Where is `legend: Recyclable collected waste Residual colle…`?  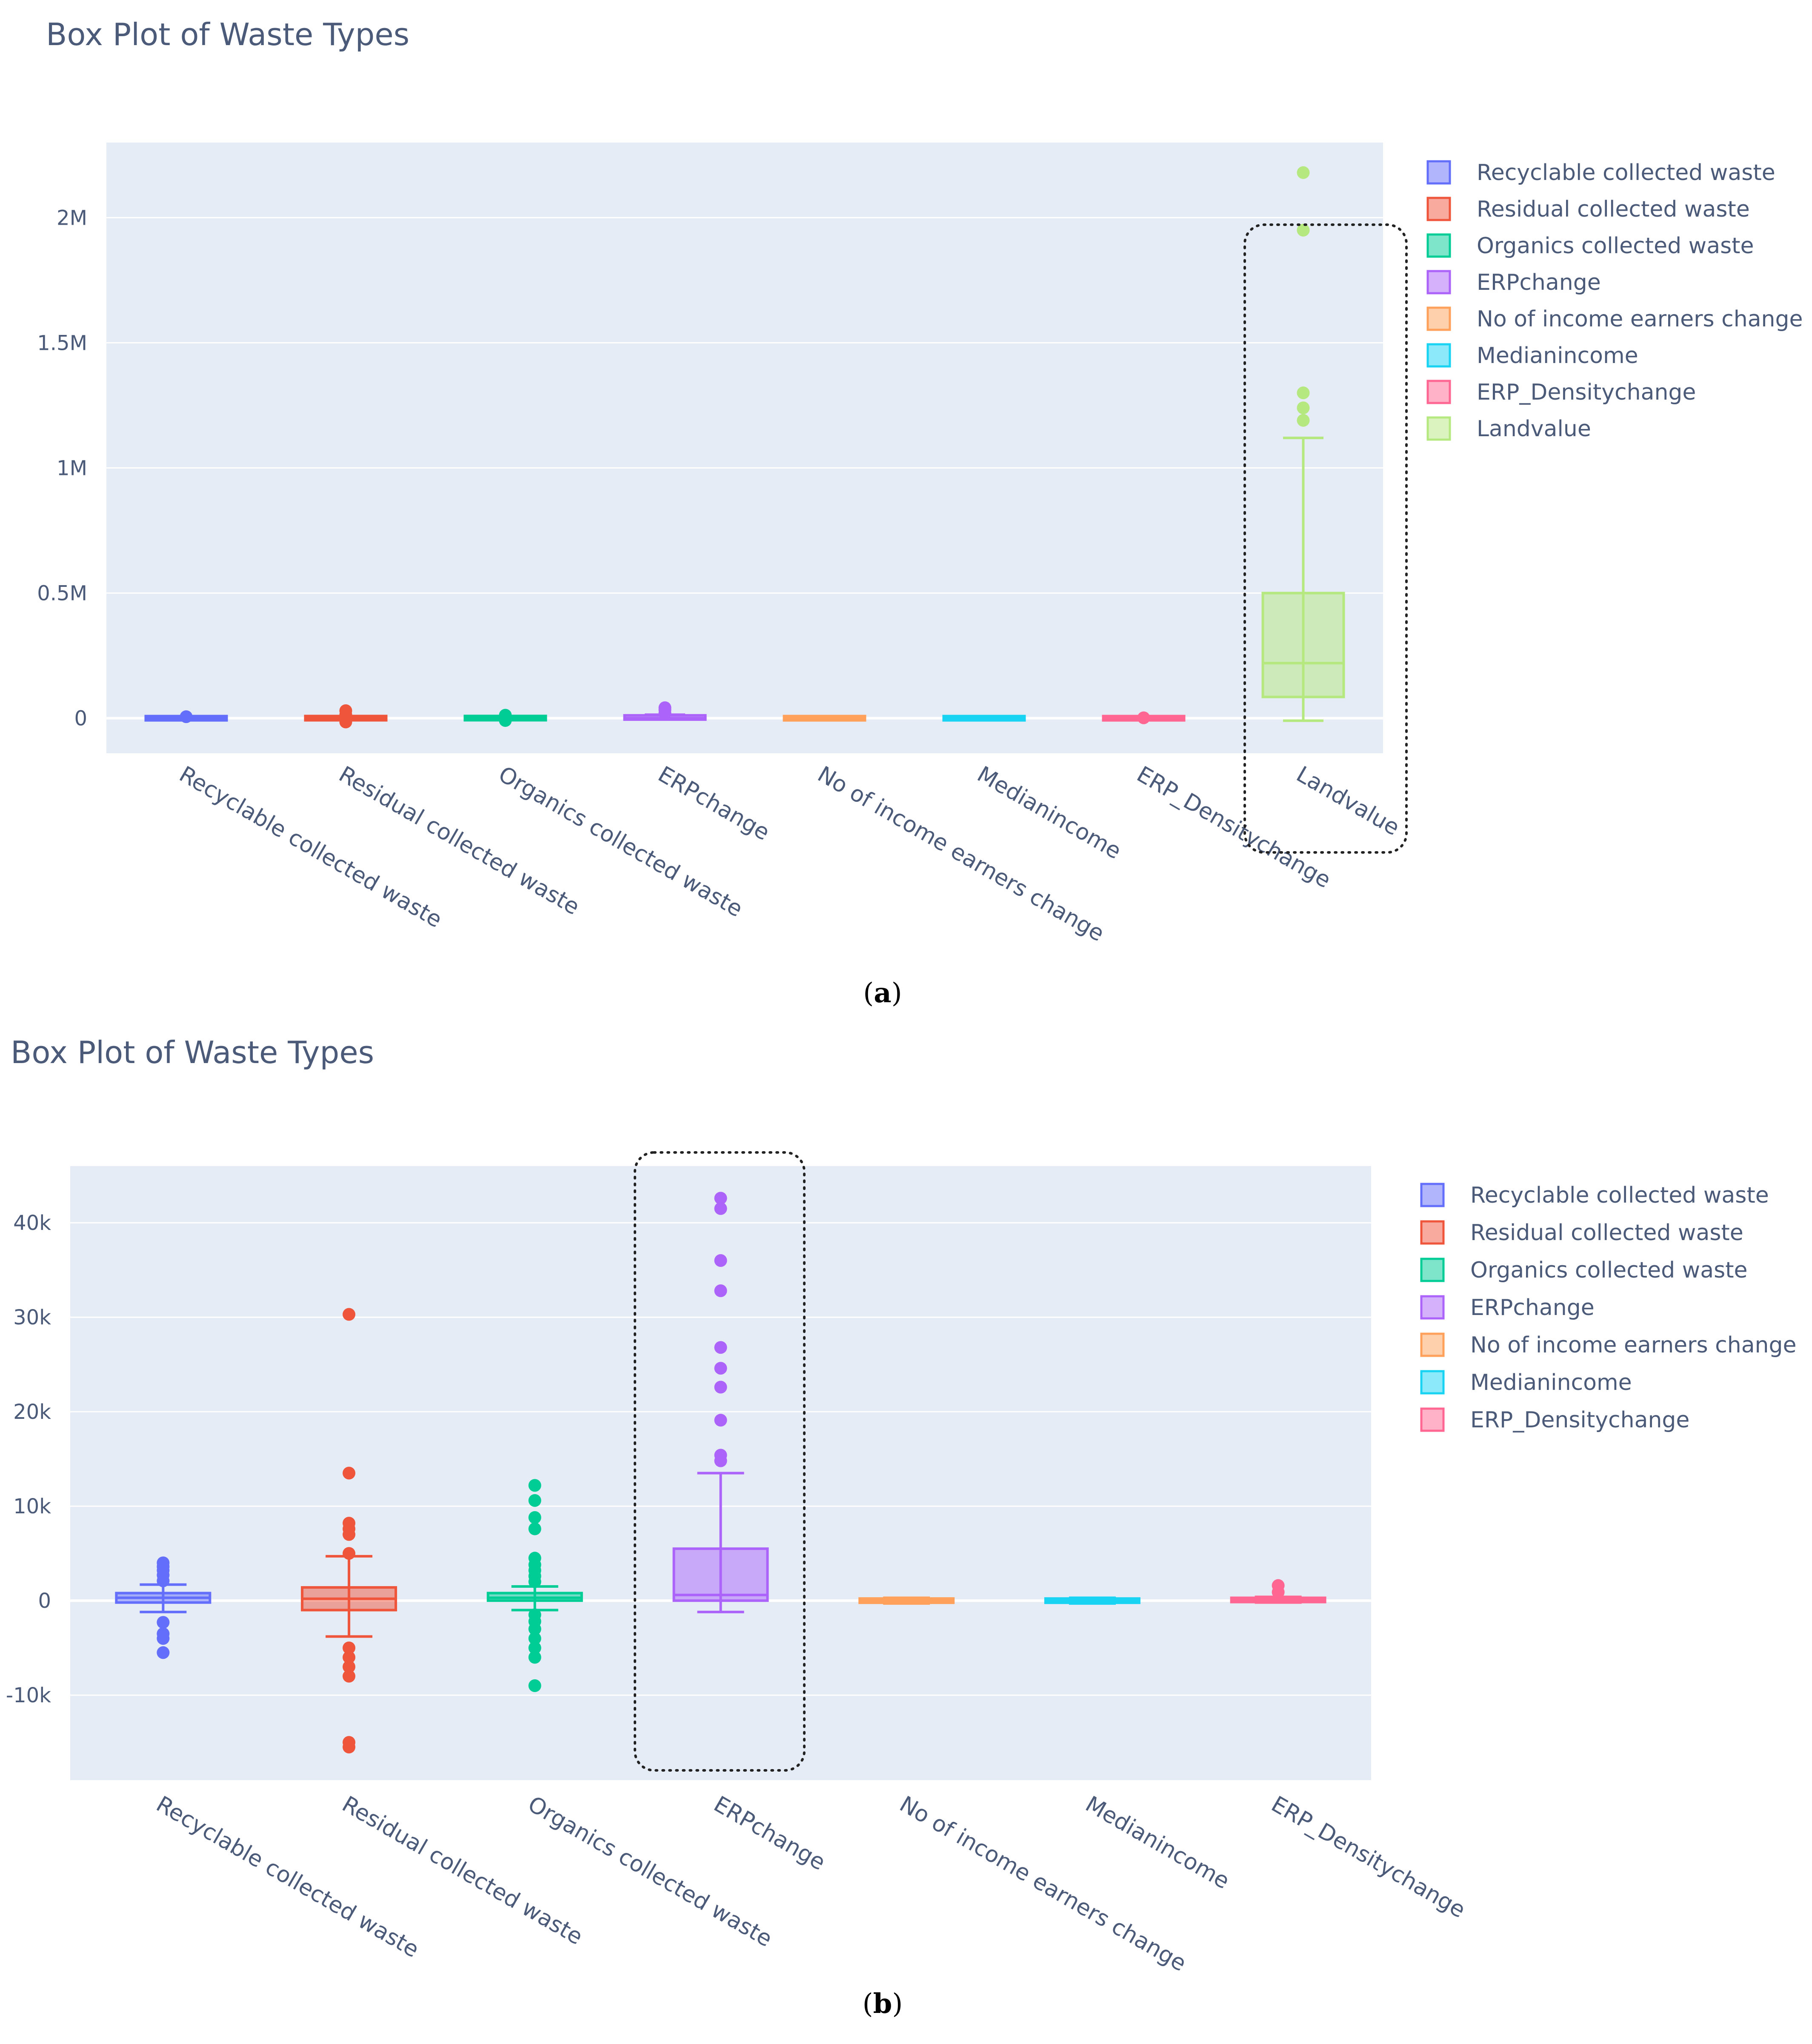
legend: Recyclable collected waste Residual colle… is located at coordinates (1615, 301).